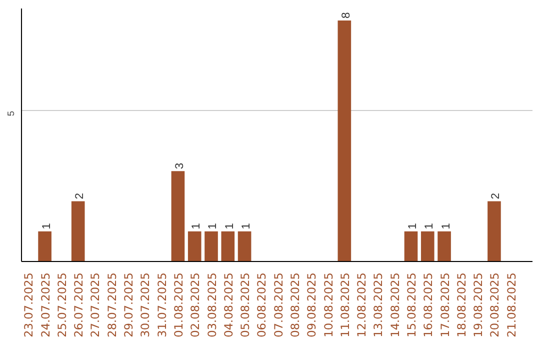 Image resolution: width=540 pixels, height=340 pixels. What do you see at coordinates (428, 305) in the screenshot?
I see `x-tick-label: 16.08.2025` at bounding box center [428, 305].